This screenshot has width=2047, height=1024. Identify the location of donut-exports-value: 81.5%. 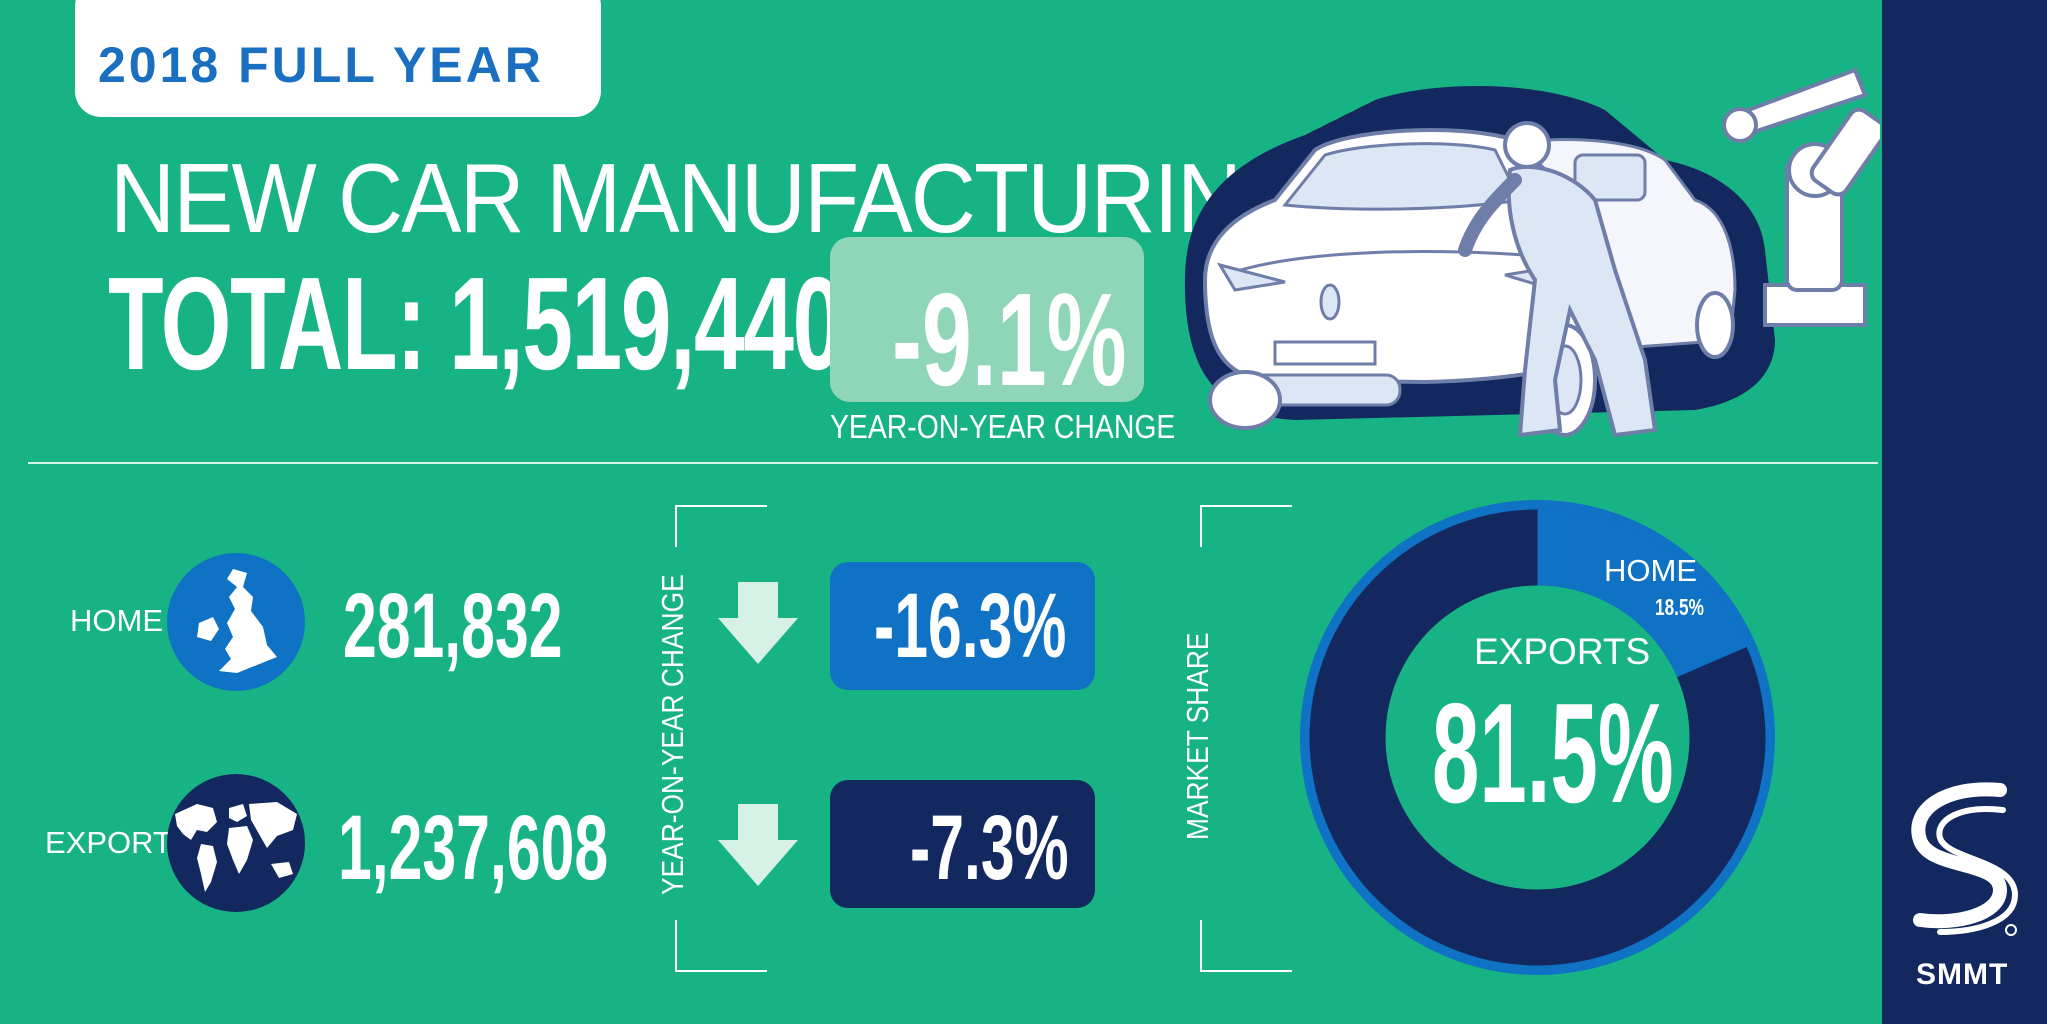
(1553, 753).